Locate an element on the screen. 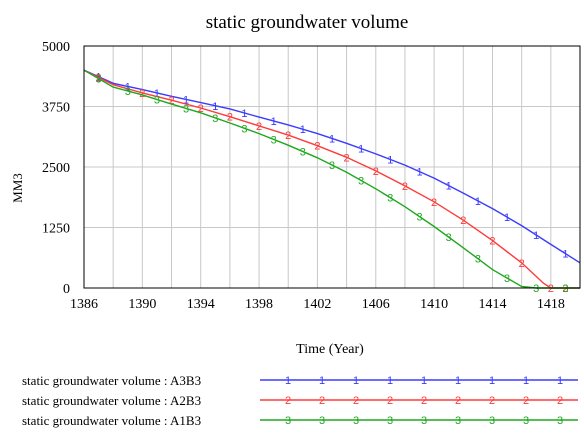 This screenshot has height=433, width=584. x-tick-label: 1390 is located at coordinates (142, 304).